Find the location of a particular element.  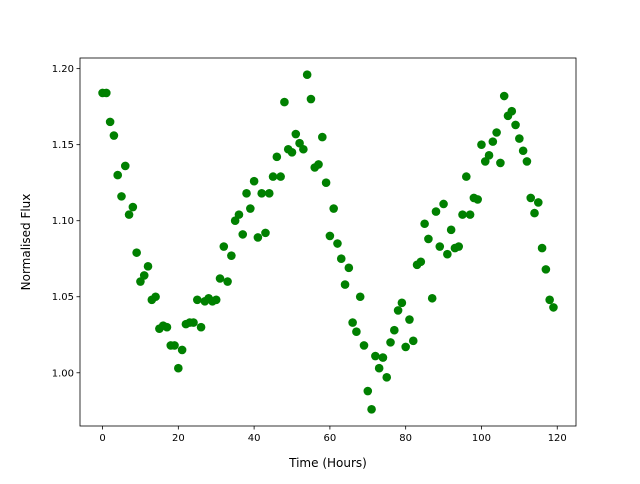

x-tick-label: 20 is located at coordinates (178, 438).